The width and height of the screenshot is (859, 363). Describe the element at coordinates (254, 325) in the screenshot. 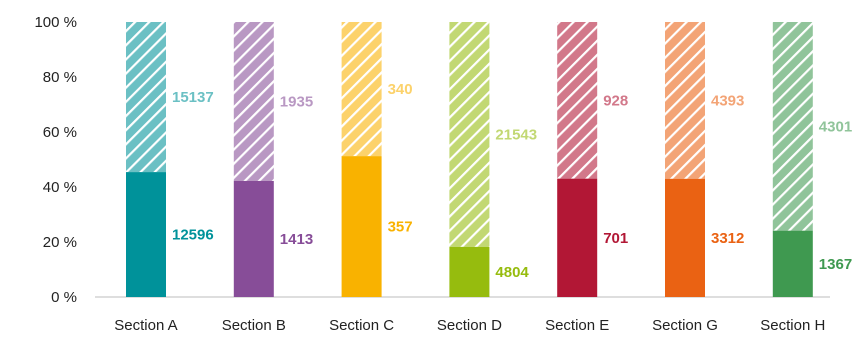

I see `category-label: Section B` at that location.